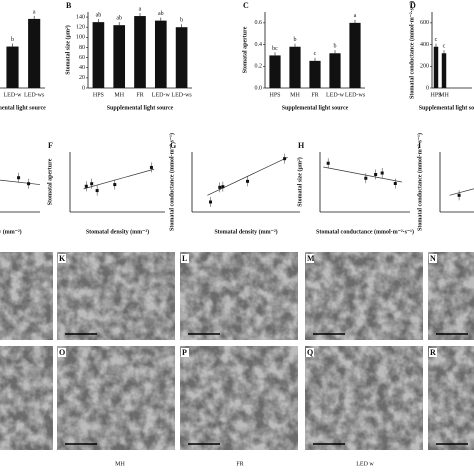 The image size is (474, 474). I want to click on panel-label: D, so click(413, 5).